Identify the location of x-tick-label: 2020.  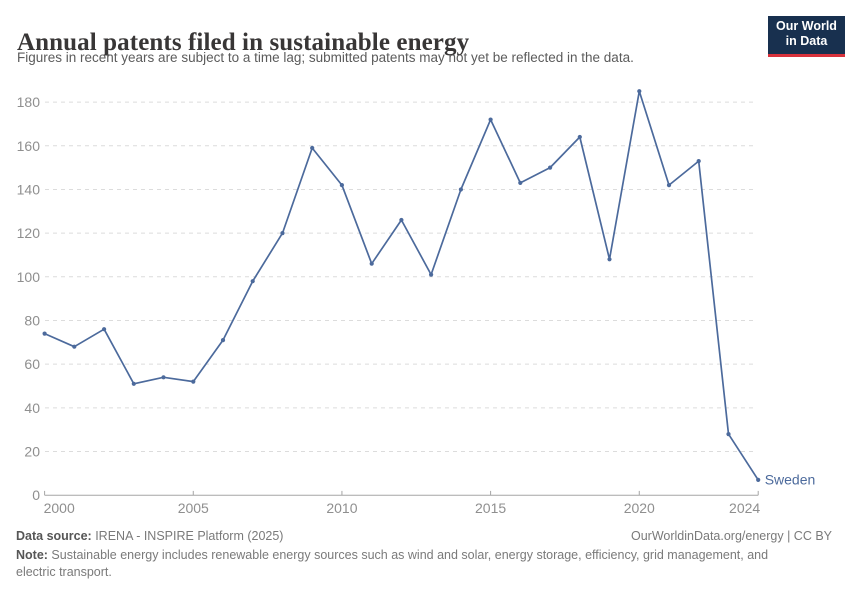
(639, 508).